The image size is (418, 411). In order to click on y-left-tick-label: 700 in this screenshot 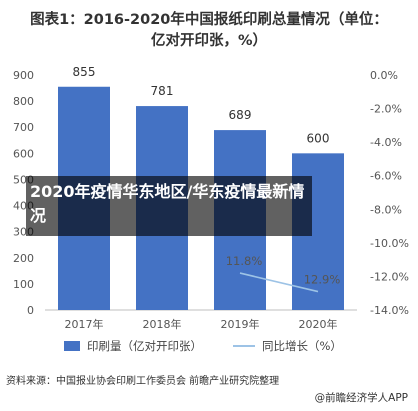, I will do `click(23, 127)`.